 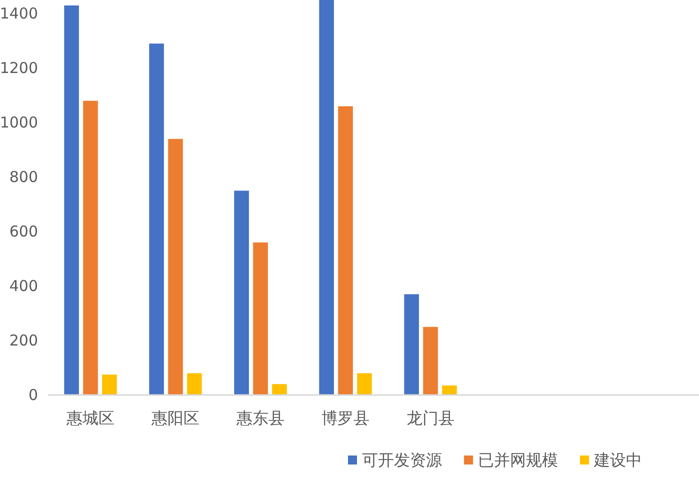 What do you see at coordinates (23, 286) in the screenshot?
I see `y-tick-label: 400` at bounding box center [23, 286].